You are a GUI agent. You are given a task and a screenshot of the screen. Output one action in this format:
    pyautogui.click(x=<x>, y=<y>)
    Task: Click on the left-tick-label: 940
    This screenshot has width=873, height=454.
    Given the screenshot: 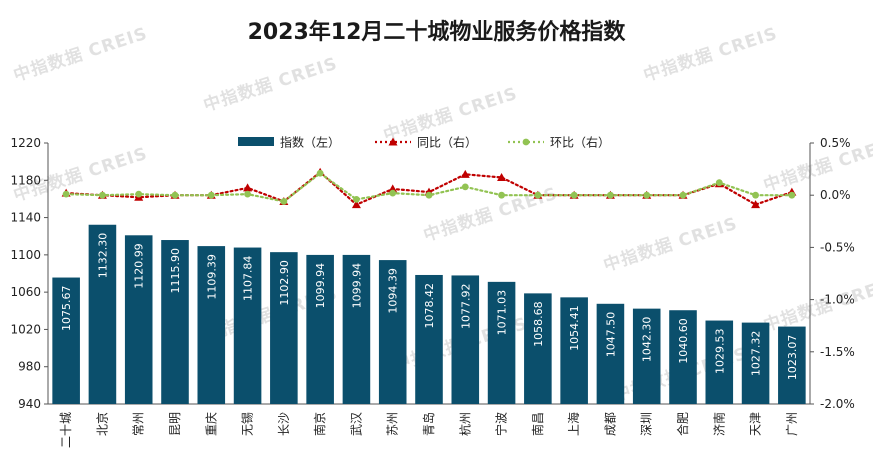 What is the action you would take?
    pyautogui.click(x=29, y=404)
    